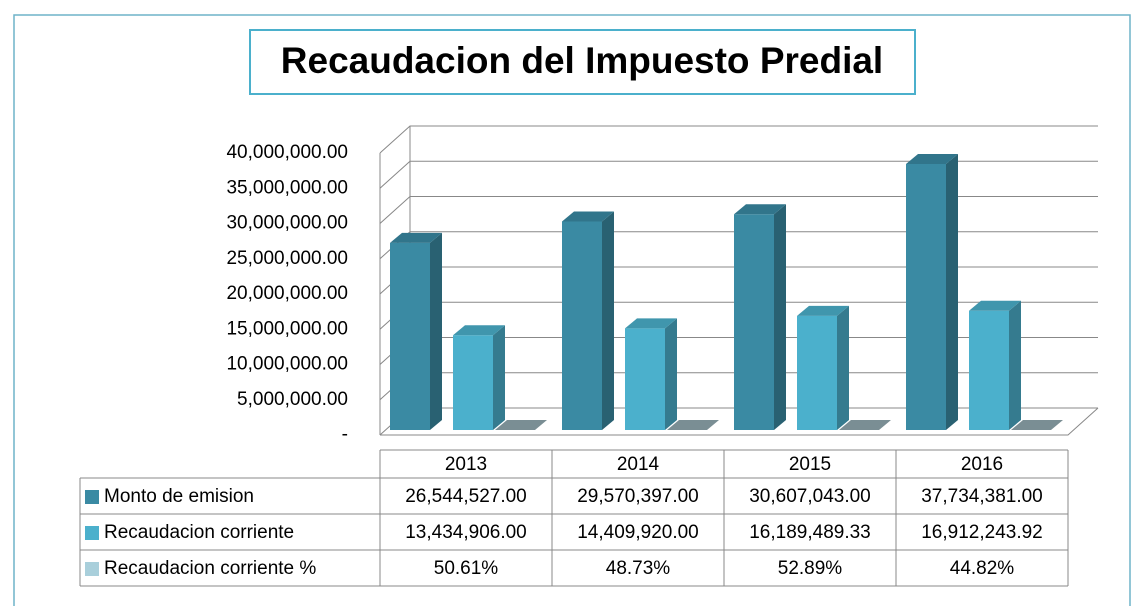 The width and height of the screenshot is (1144, 606). I want to click on legend-label: Recaudacion corriente %, so click(210, 568).